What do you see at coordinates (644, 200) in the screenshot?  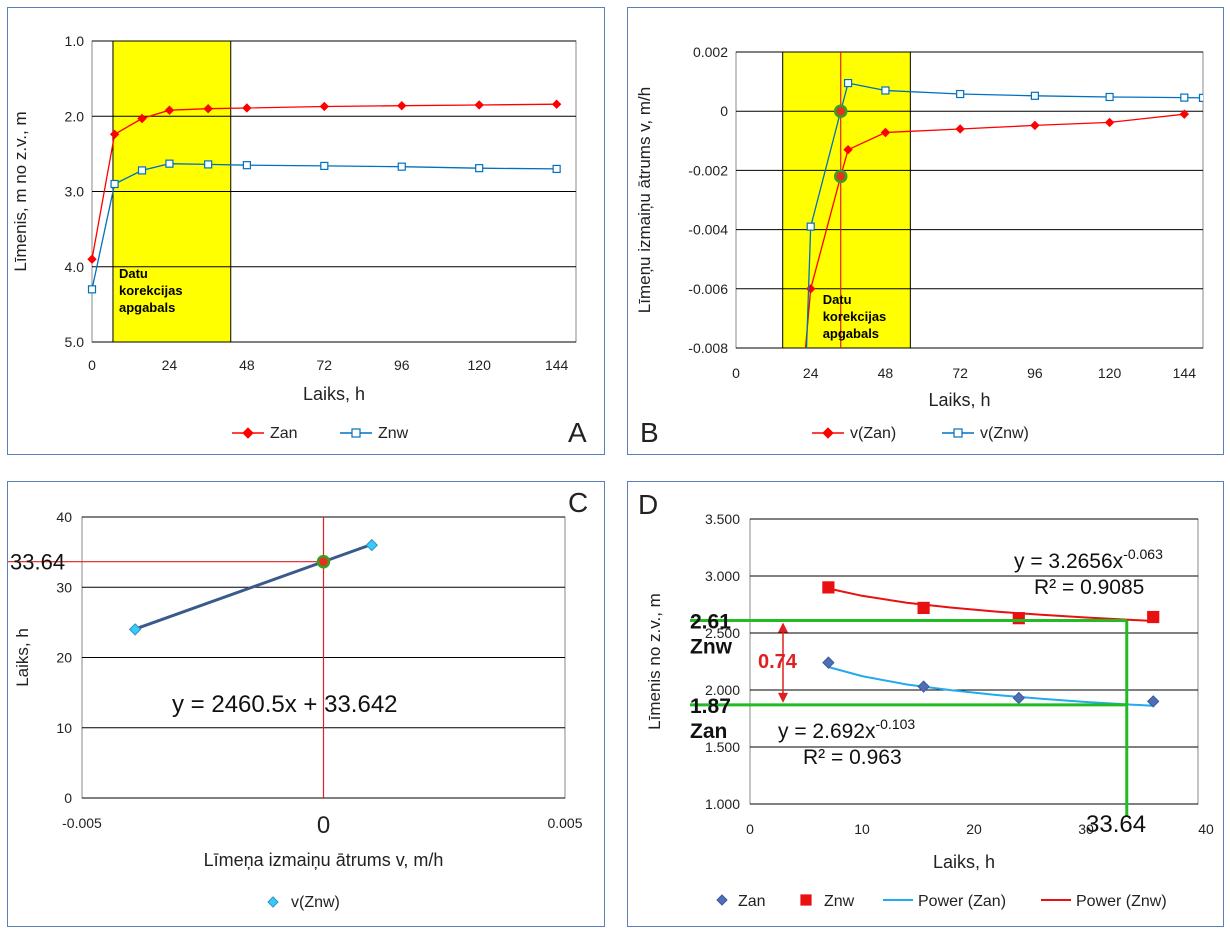 I see `y-axis-label-b: Līmeņu izmaiņu ātrums v, m/h` at bounding box center [644, 200].